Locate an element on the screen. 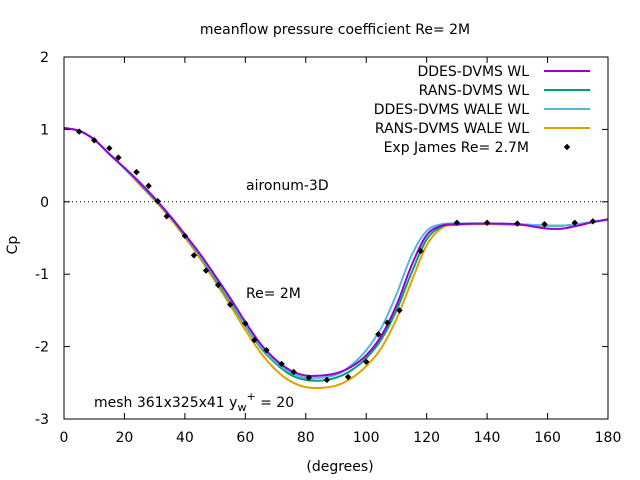 Image resolution: width=640 pixels, height=480 pixels. legend-label-rans-dvms-wale-wl: RANS-DVMS WALE WL is located at coordinates (452, 129).